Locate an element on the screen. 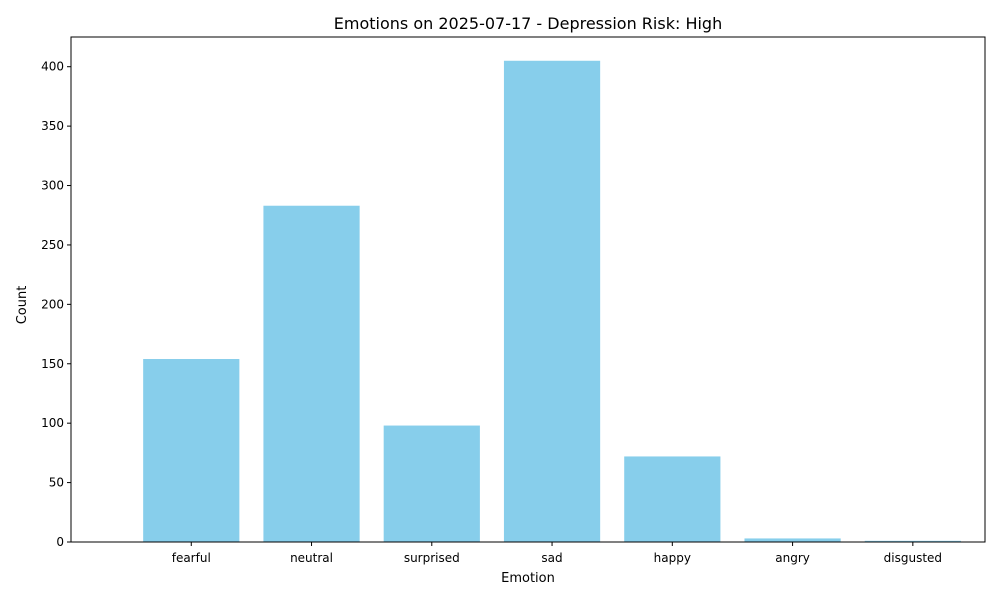 This screenshot has height=600, width=1000. bar-surprised is located at coordinates (431, 483).